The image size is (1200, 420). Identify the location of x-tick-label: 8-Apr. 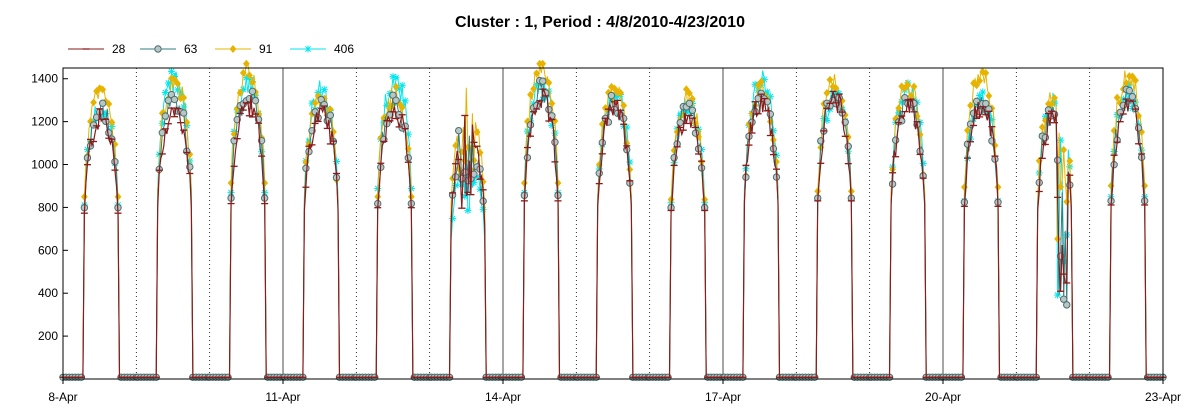
(62, 397).